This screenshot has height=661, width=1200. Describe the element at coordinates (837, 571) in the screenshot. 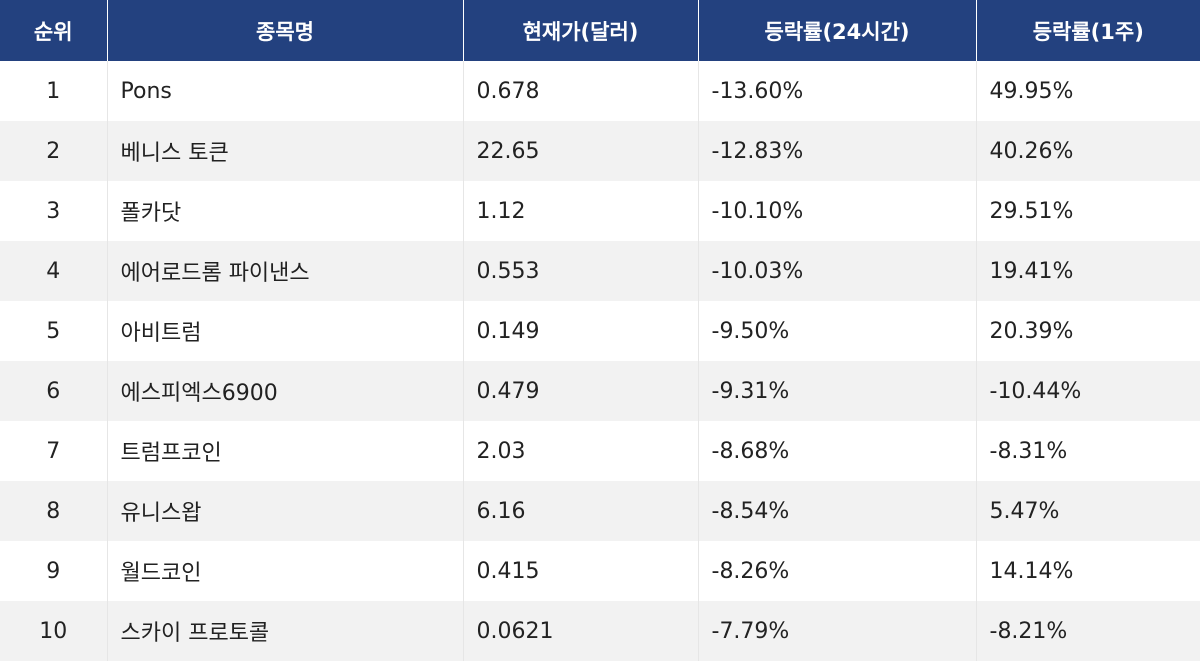

I see `change-24h-cell: -8.26%` at that location.